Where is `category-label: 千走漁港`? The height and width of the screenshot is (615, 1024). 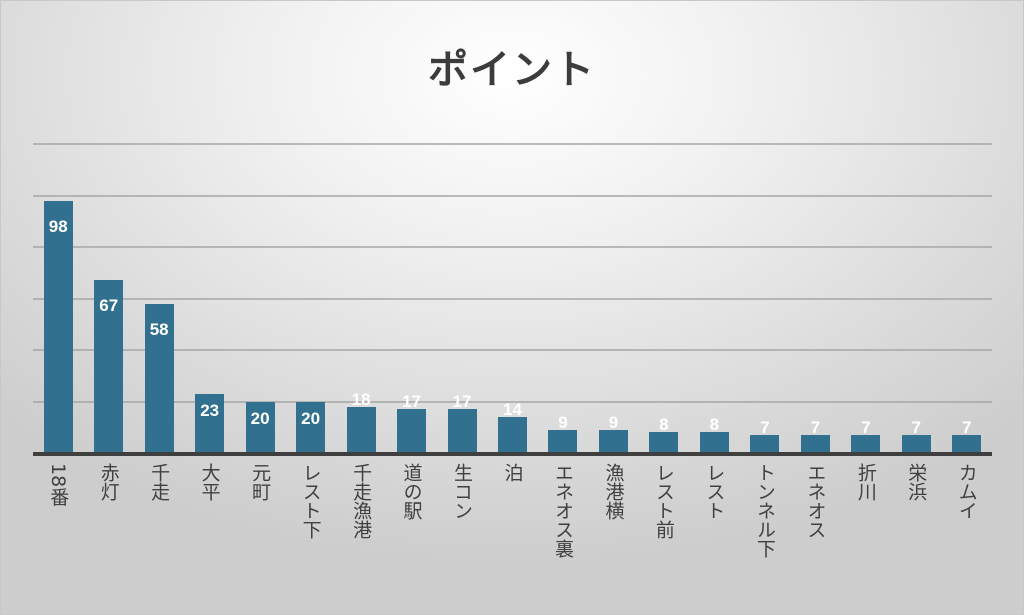 category-label: 千走漁港 is located at coordinates (361, 501).